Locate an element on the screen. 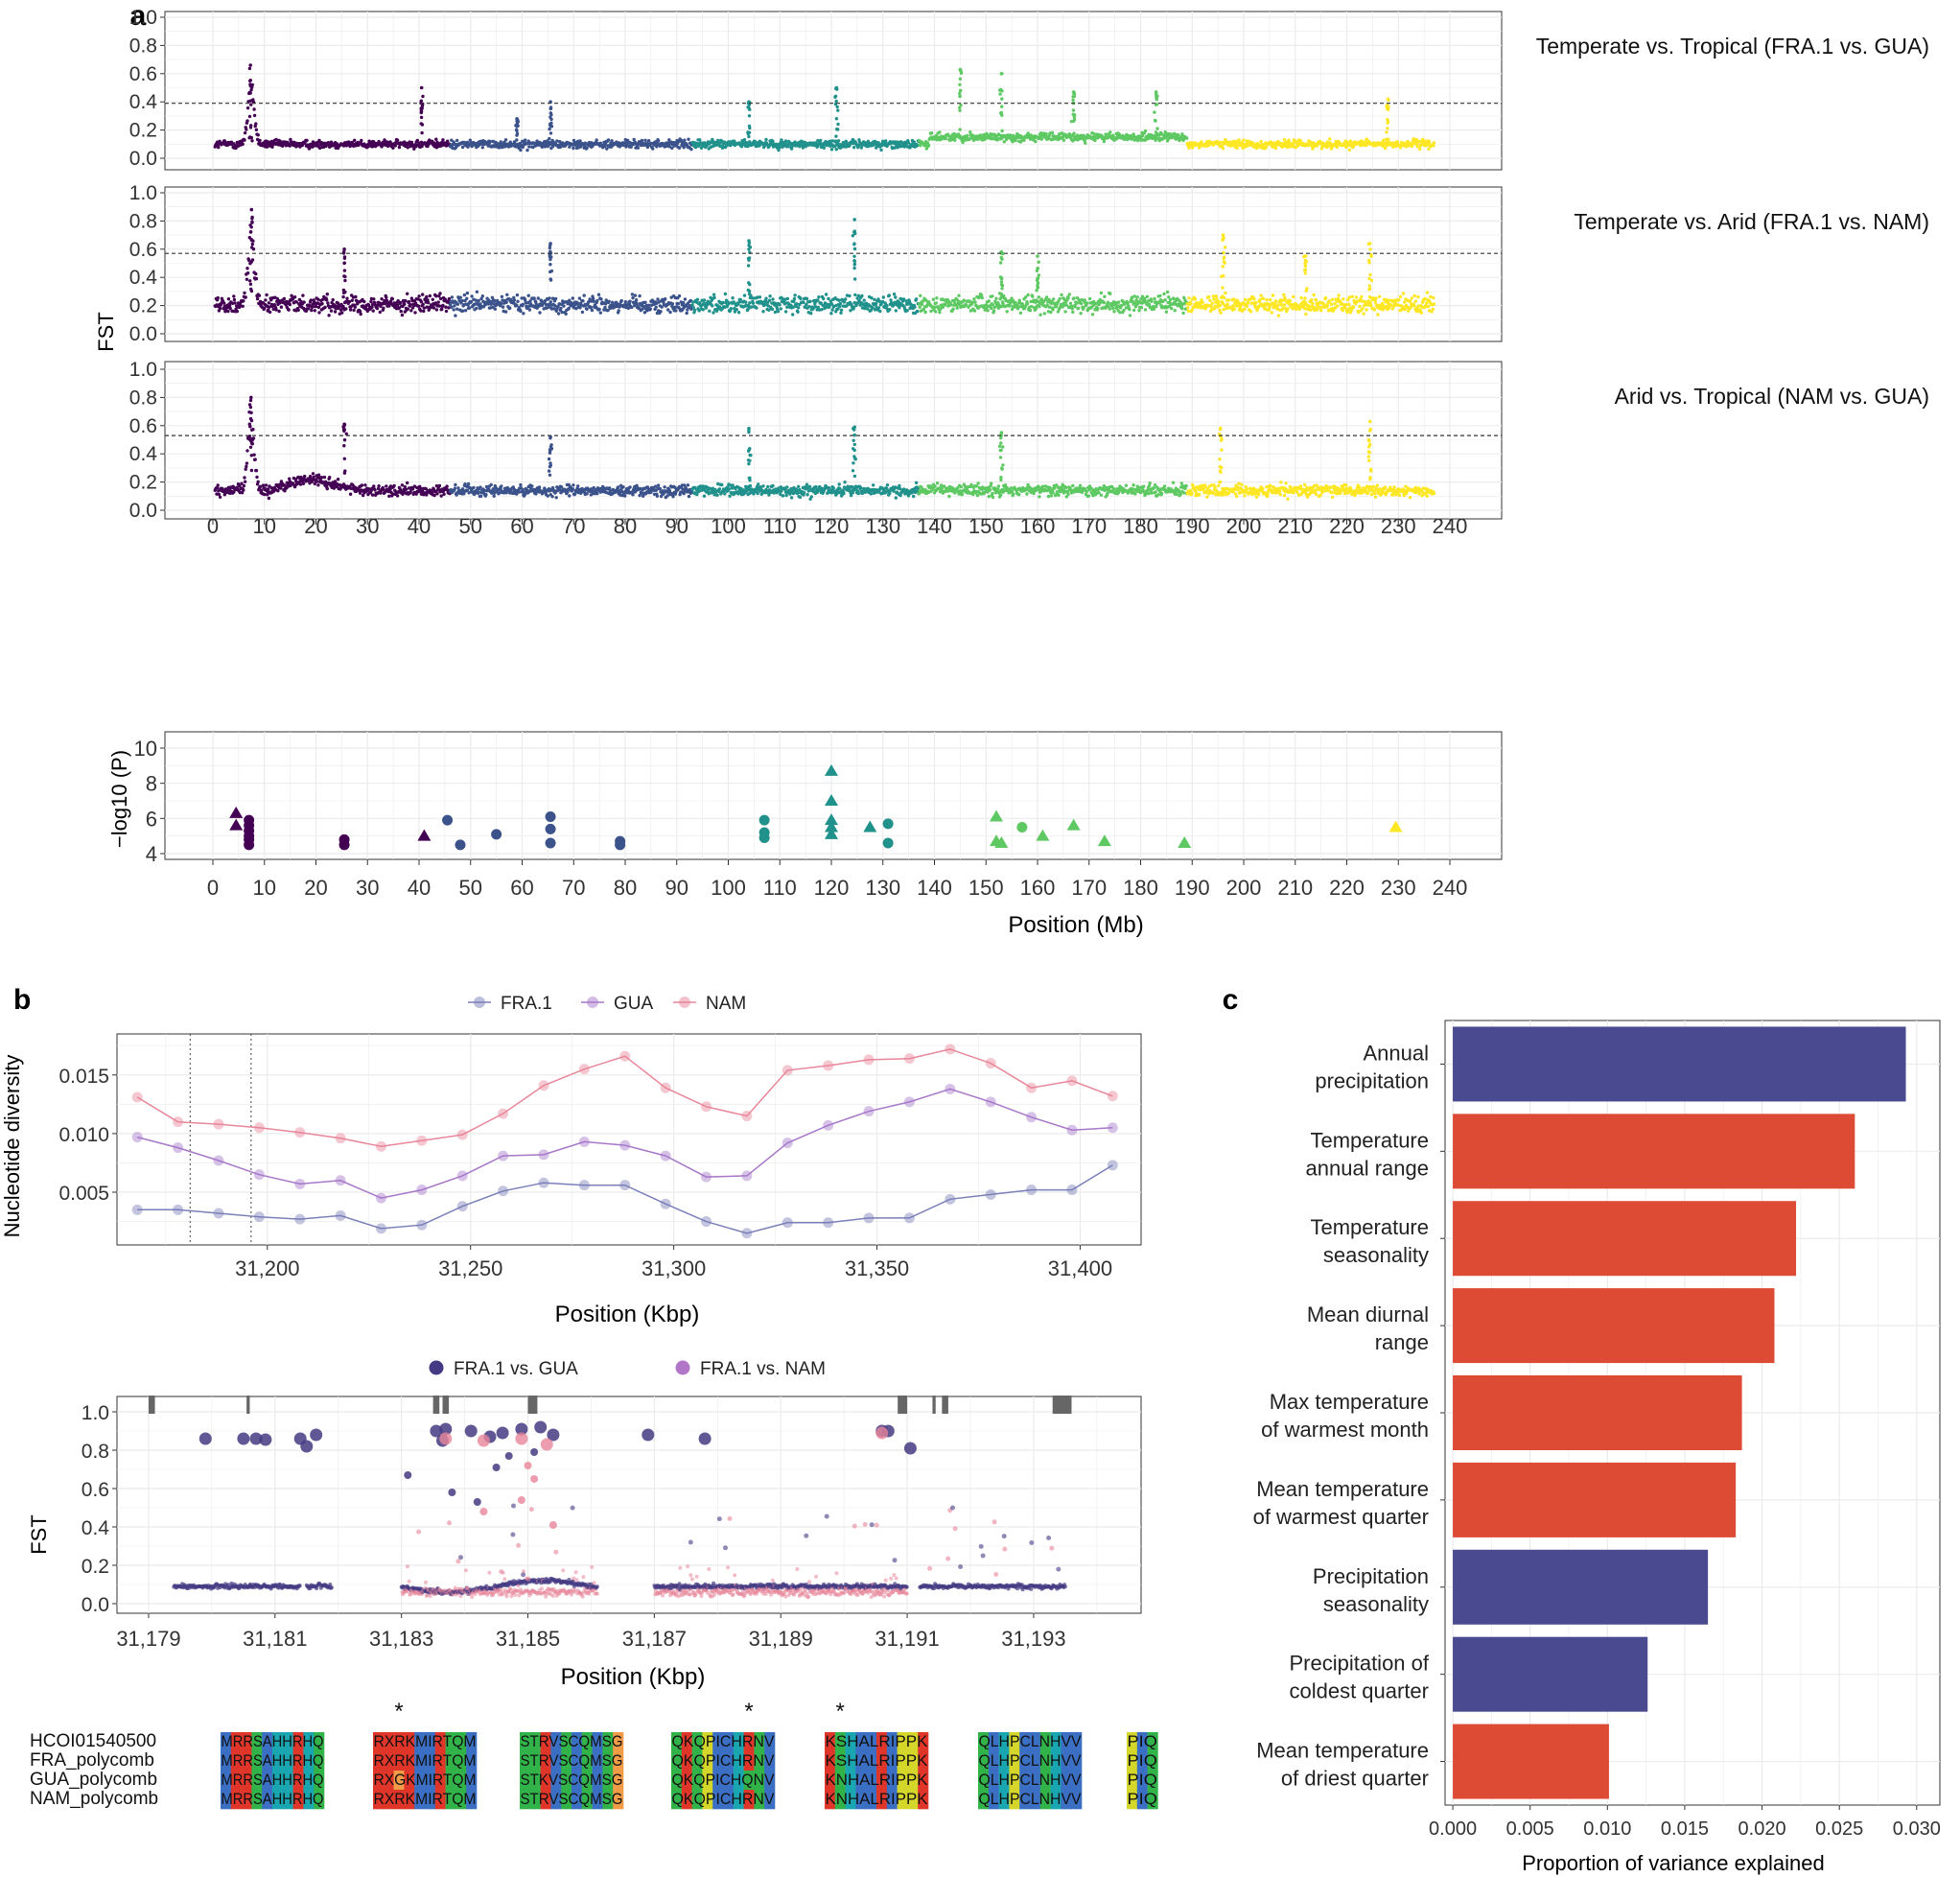 This screenshot has height=1877, width=1960. y-tick-label: 0.4 is located at coordinates (143, 278).